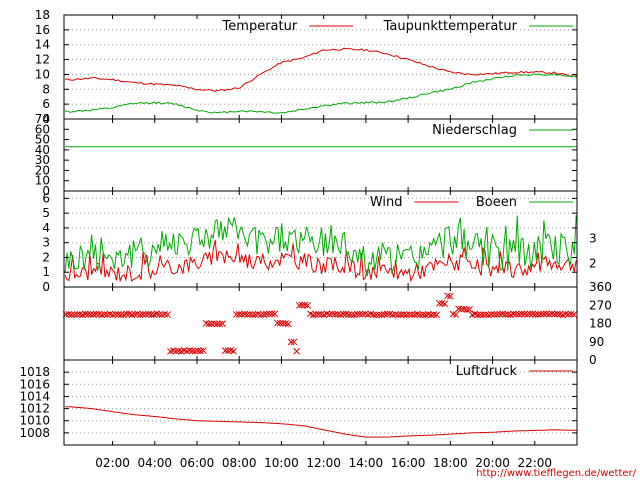 The width and height of the screenshot is (640, 484). What do you see at coordinates (323, 463) in the screenshot?
I see `xtick-label: 12:00` at bounding box center [323, 463].